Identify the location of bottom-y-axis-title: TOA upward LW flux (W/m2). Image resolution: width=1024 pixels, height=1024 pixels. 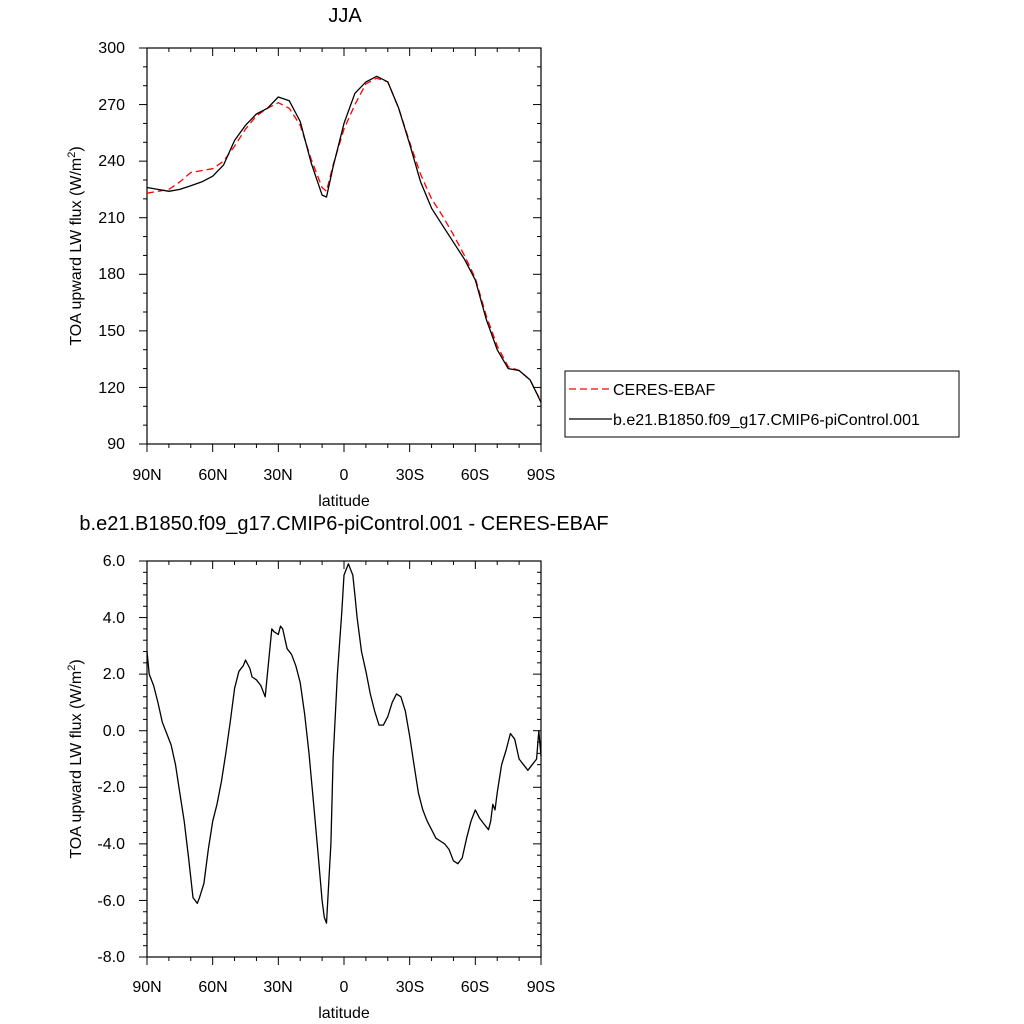
(75, 758).